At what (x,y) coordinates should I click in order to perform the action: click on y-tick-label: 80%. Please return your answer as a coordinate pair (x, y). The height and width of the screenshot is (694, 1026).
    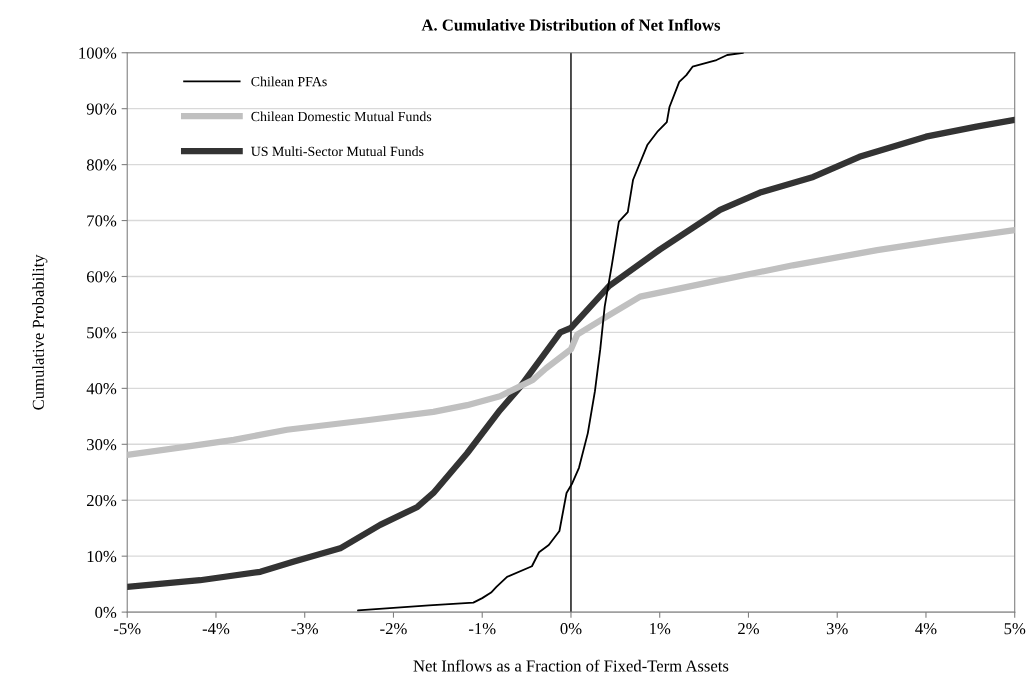
    Looking at the image, I should click on (101, 165).